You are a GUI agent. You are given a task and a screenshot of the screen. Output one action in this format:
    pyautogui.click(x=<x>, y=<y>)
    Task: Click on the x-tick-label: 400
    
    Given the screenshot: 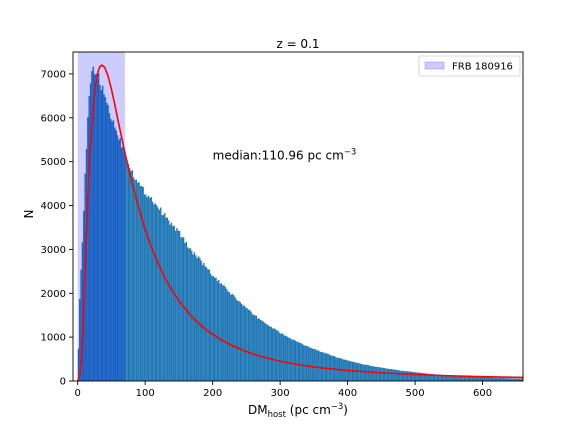 What is the action you would take?
    pyautogui.click(x=347, y=393)
    